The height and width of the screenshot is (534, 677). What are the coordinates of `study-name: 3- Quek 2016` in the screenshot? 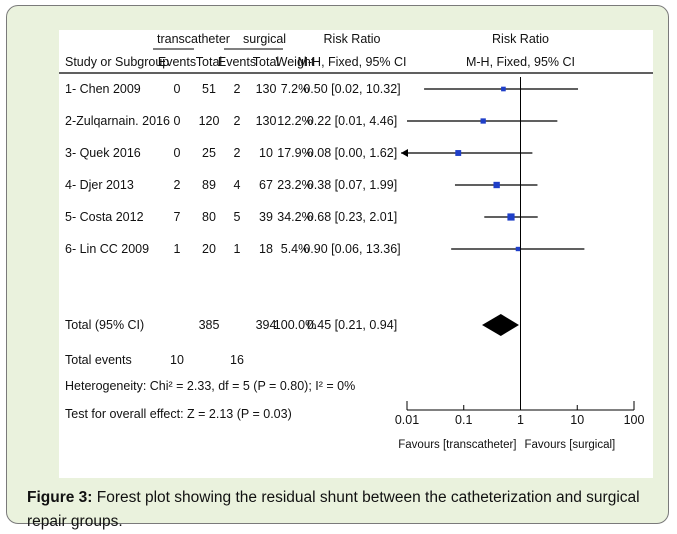 It's located at (103, 153).